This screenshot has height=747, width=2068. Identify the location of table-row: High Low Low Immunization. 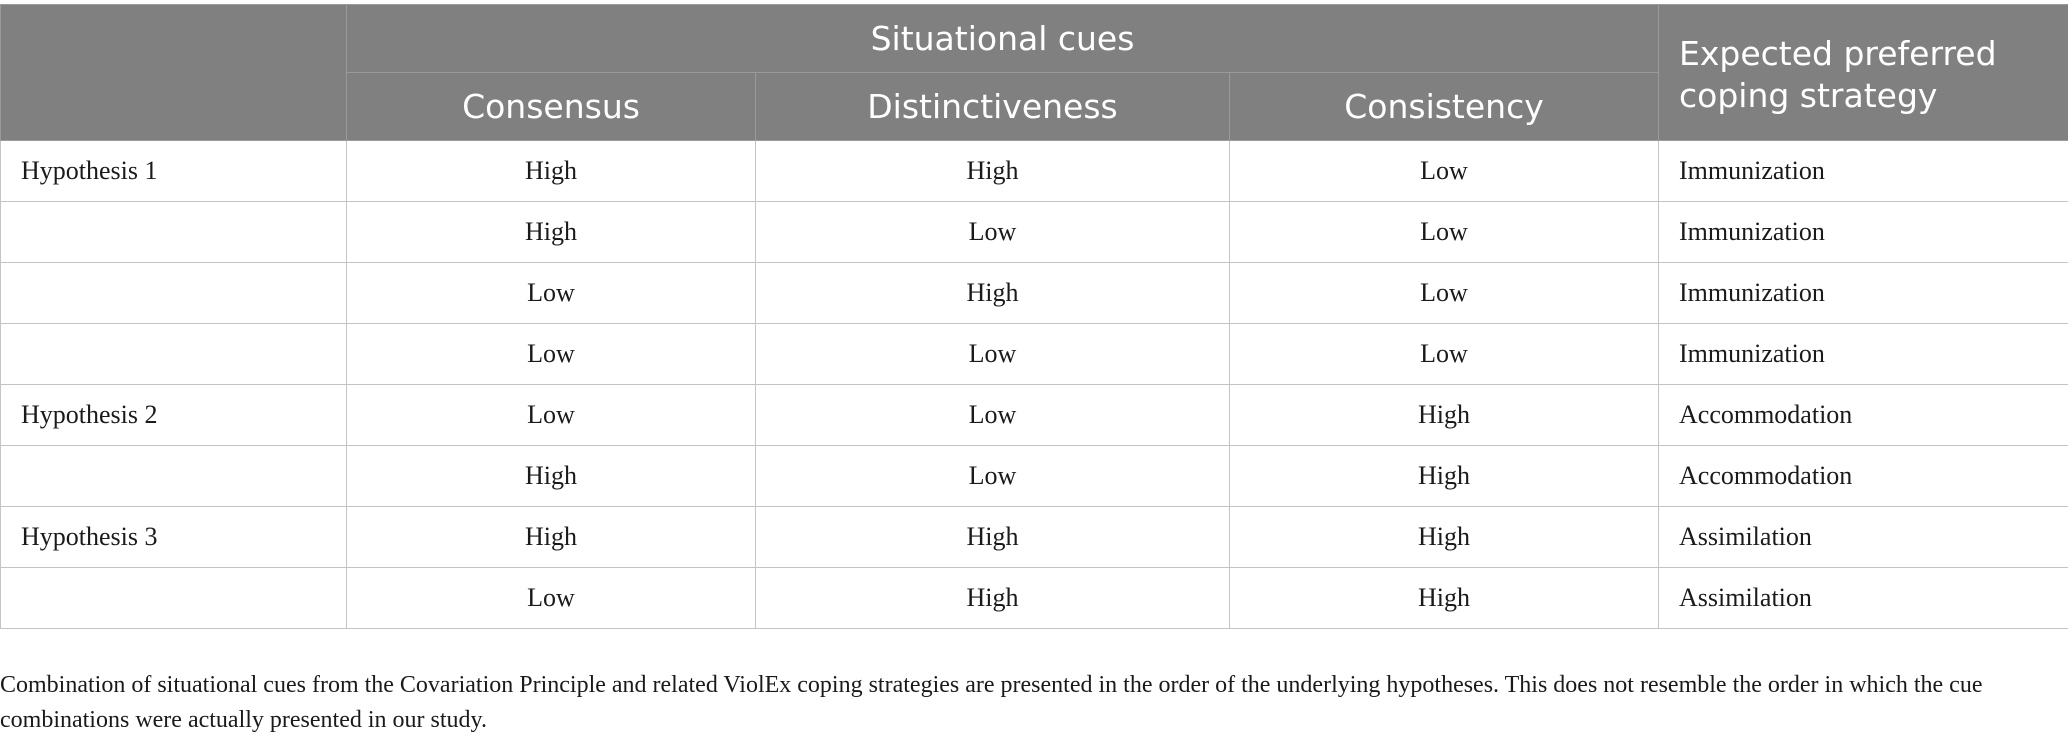
(1034, 232).